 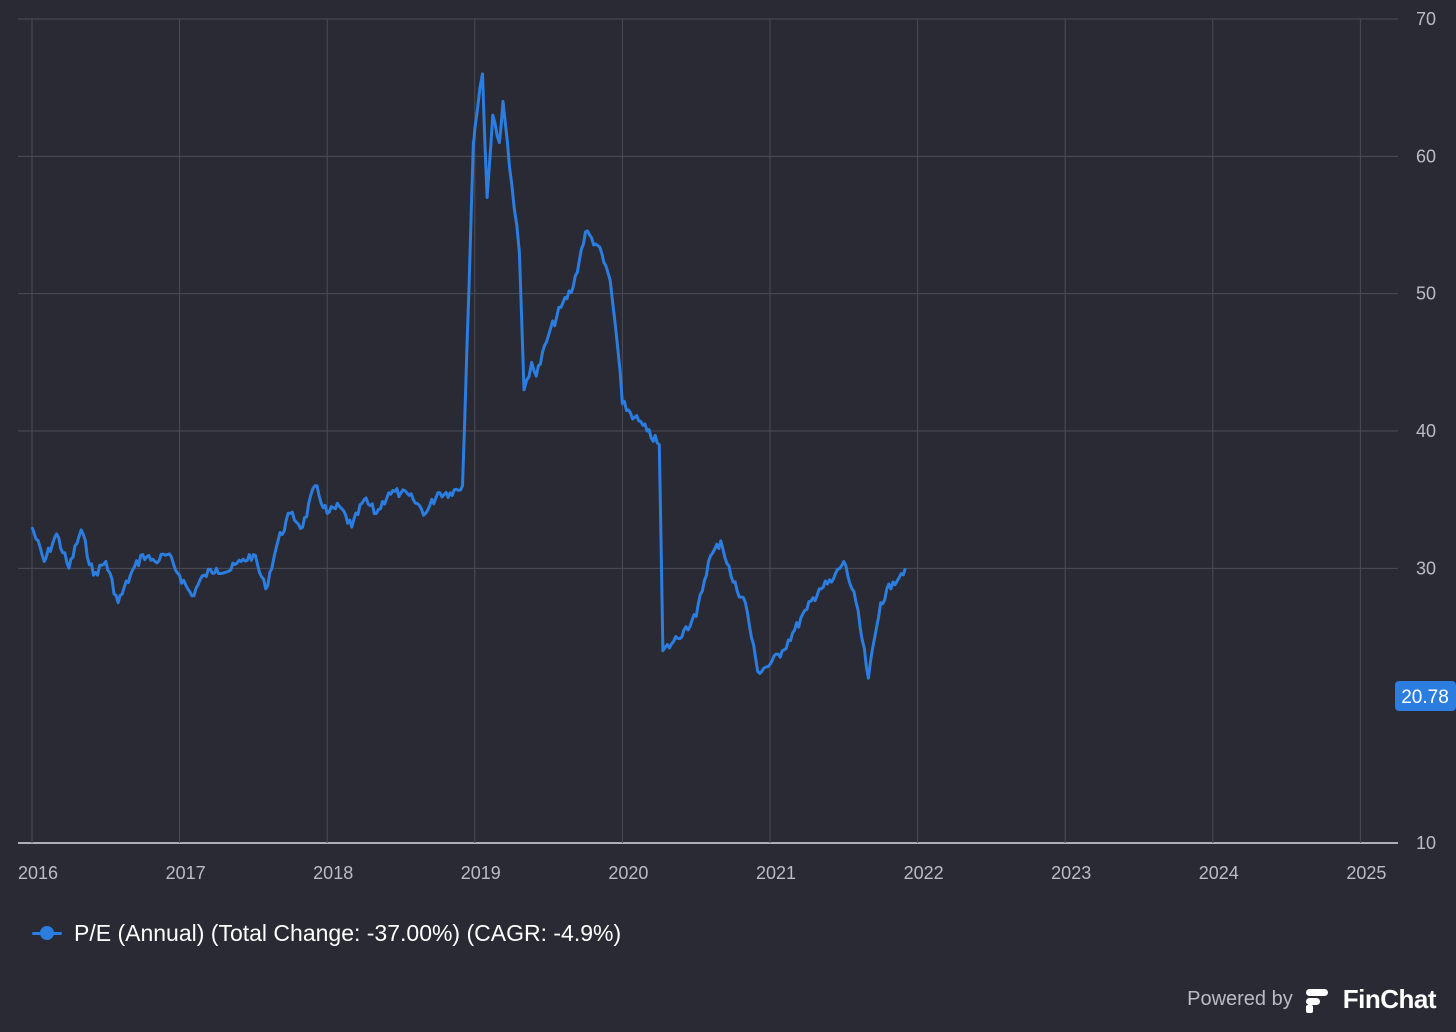 I want to click on x-tick-label: 2022, so click(x=924, y=873).